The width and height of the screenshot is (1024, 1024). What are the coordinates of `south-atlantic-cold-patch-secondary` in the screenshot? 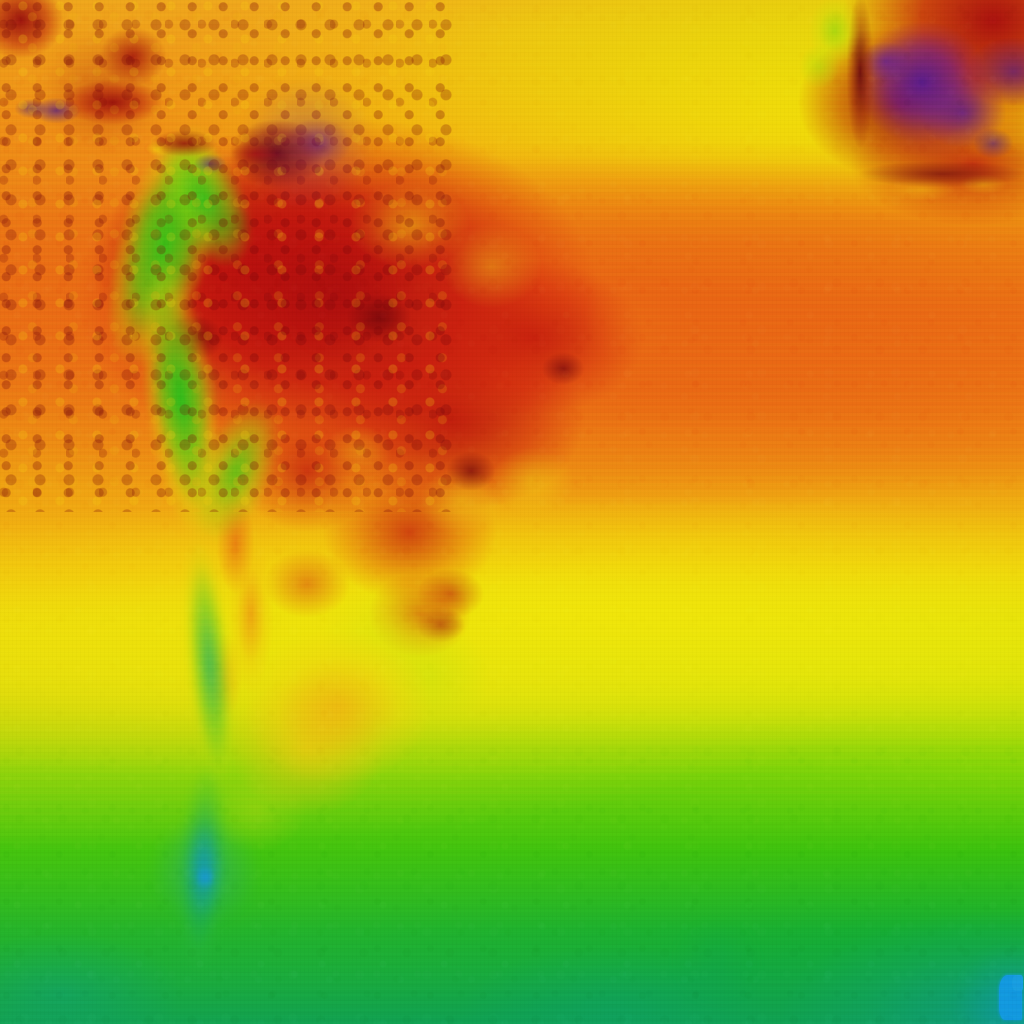 It's located at (1017, 983).